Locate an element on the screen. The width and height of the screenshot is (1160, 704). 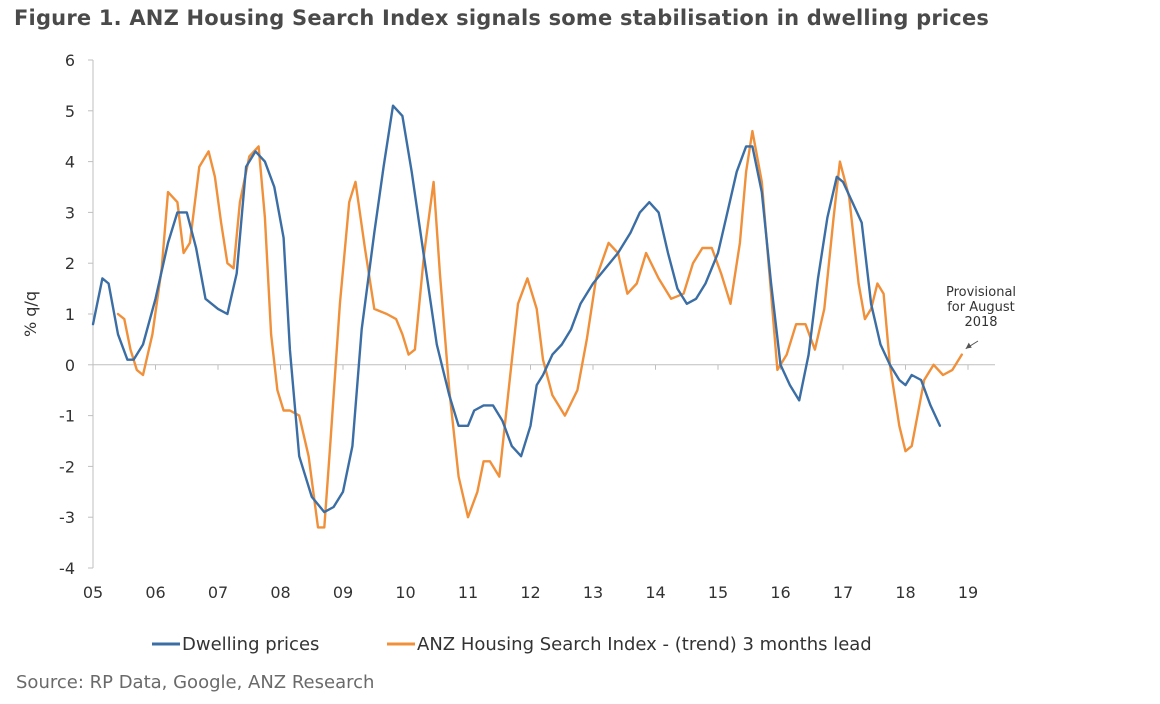
y-tick-label: 6 is located at coordinates (70, 60).